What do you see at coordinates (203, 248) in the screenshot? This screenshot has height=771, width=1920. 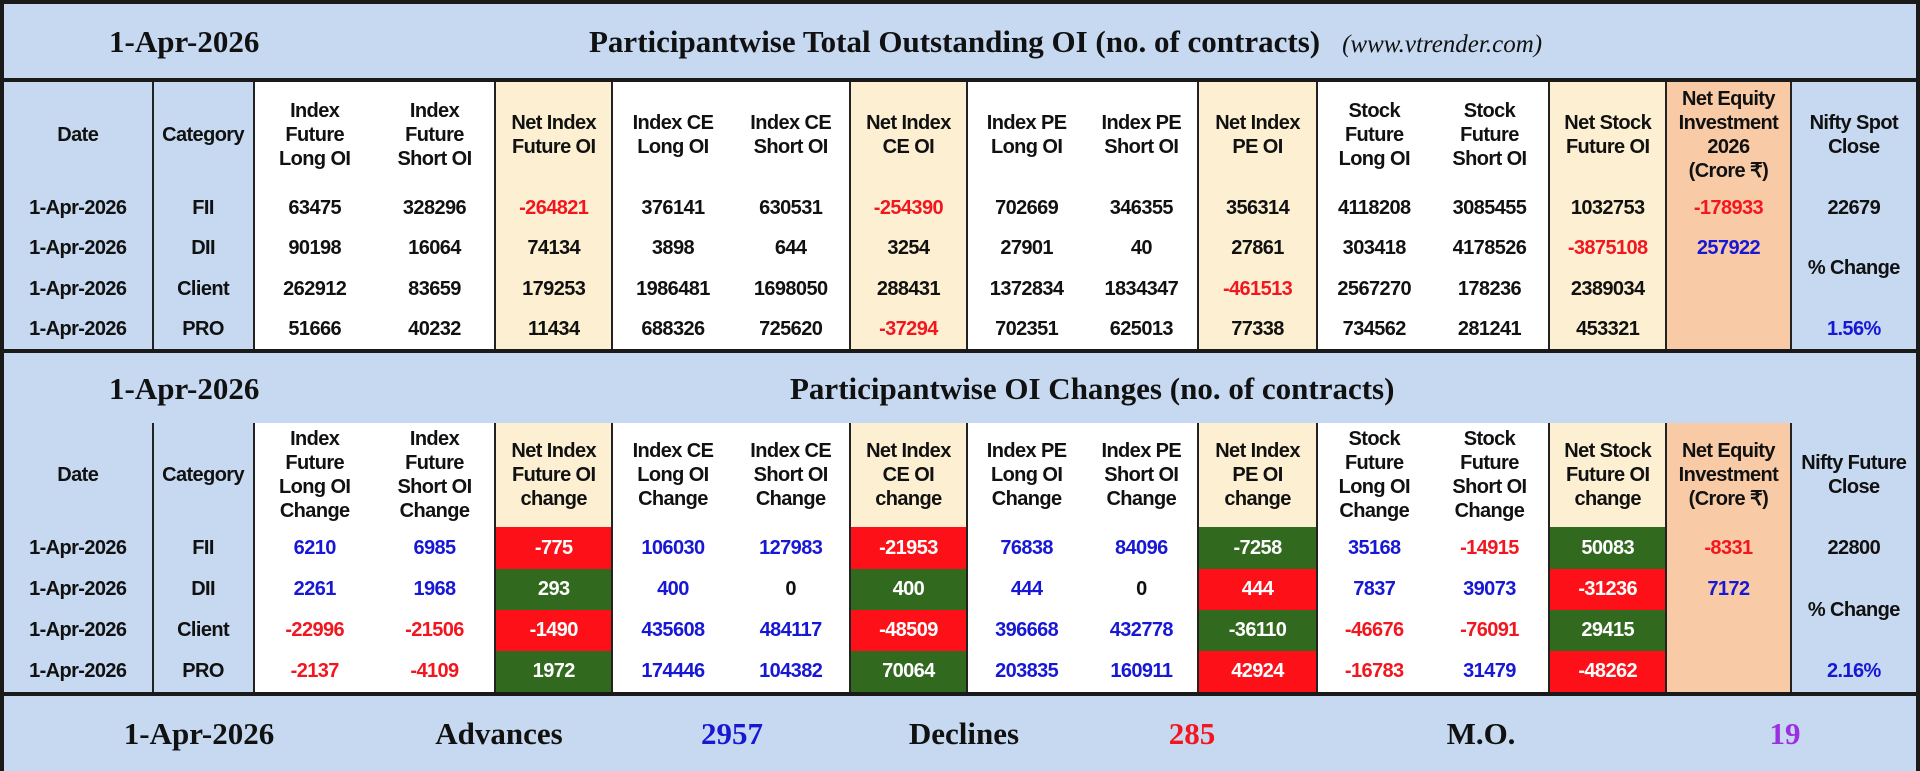 I see `category-cell: DII` at bounding box center [203, 248].